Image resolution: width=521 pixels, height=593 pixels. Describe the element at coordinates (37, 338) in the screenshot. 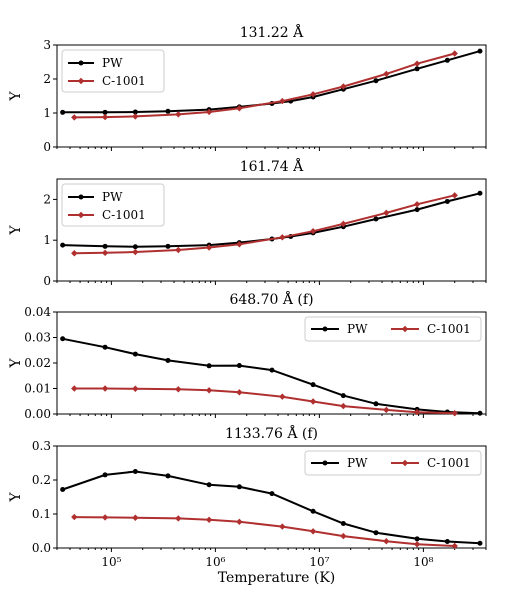

I see `y-tick-label: 0.03` at that location.